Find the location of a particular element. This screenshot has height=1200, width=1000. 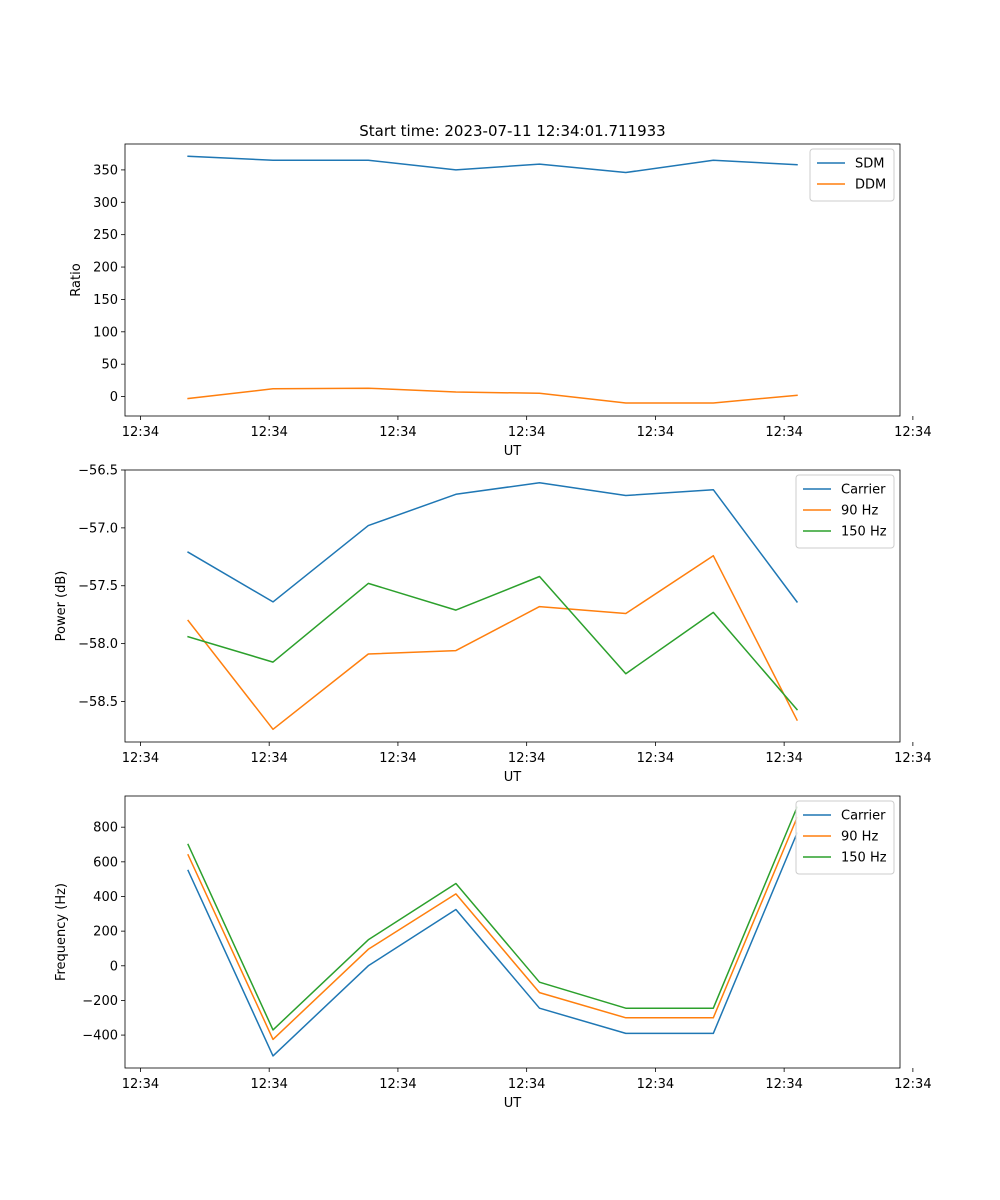

legend: SDM DDM is located at coordinates (852, 175).